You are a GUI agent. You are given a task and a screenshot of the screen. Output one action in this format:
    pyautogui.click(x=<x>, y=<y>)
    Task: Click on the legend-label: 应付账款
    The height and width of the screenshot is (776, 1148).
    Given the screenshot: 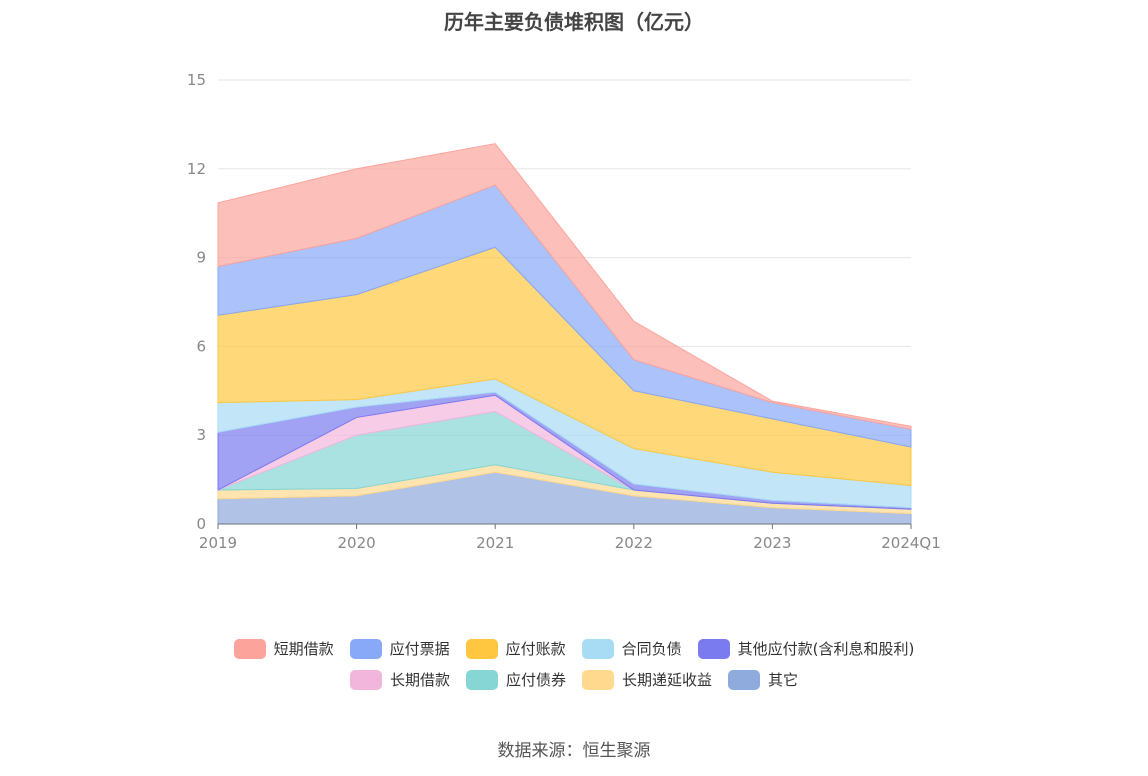 What is the action you would take?
    pyautogui.click(x=535, y=649)
    